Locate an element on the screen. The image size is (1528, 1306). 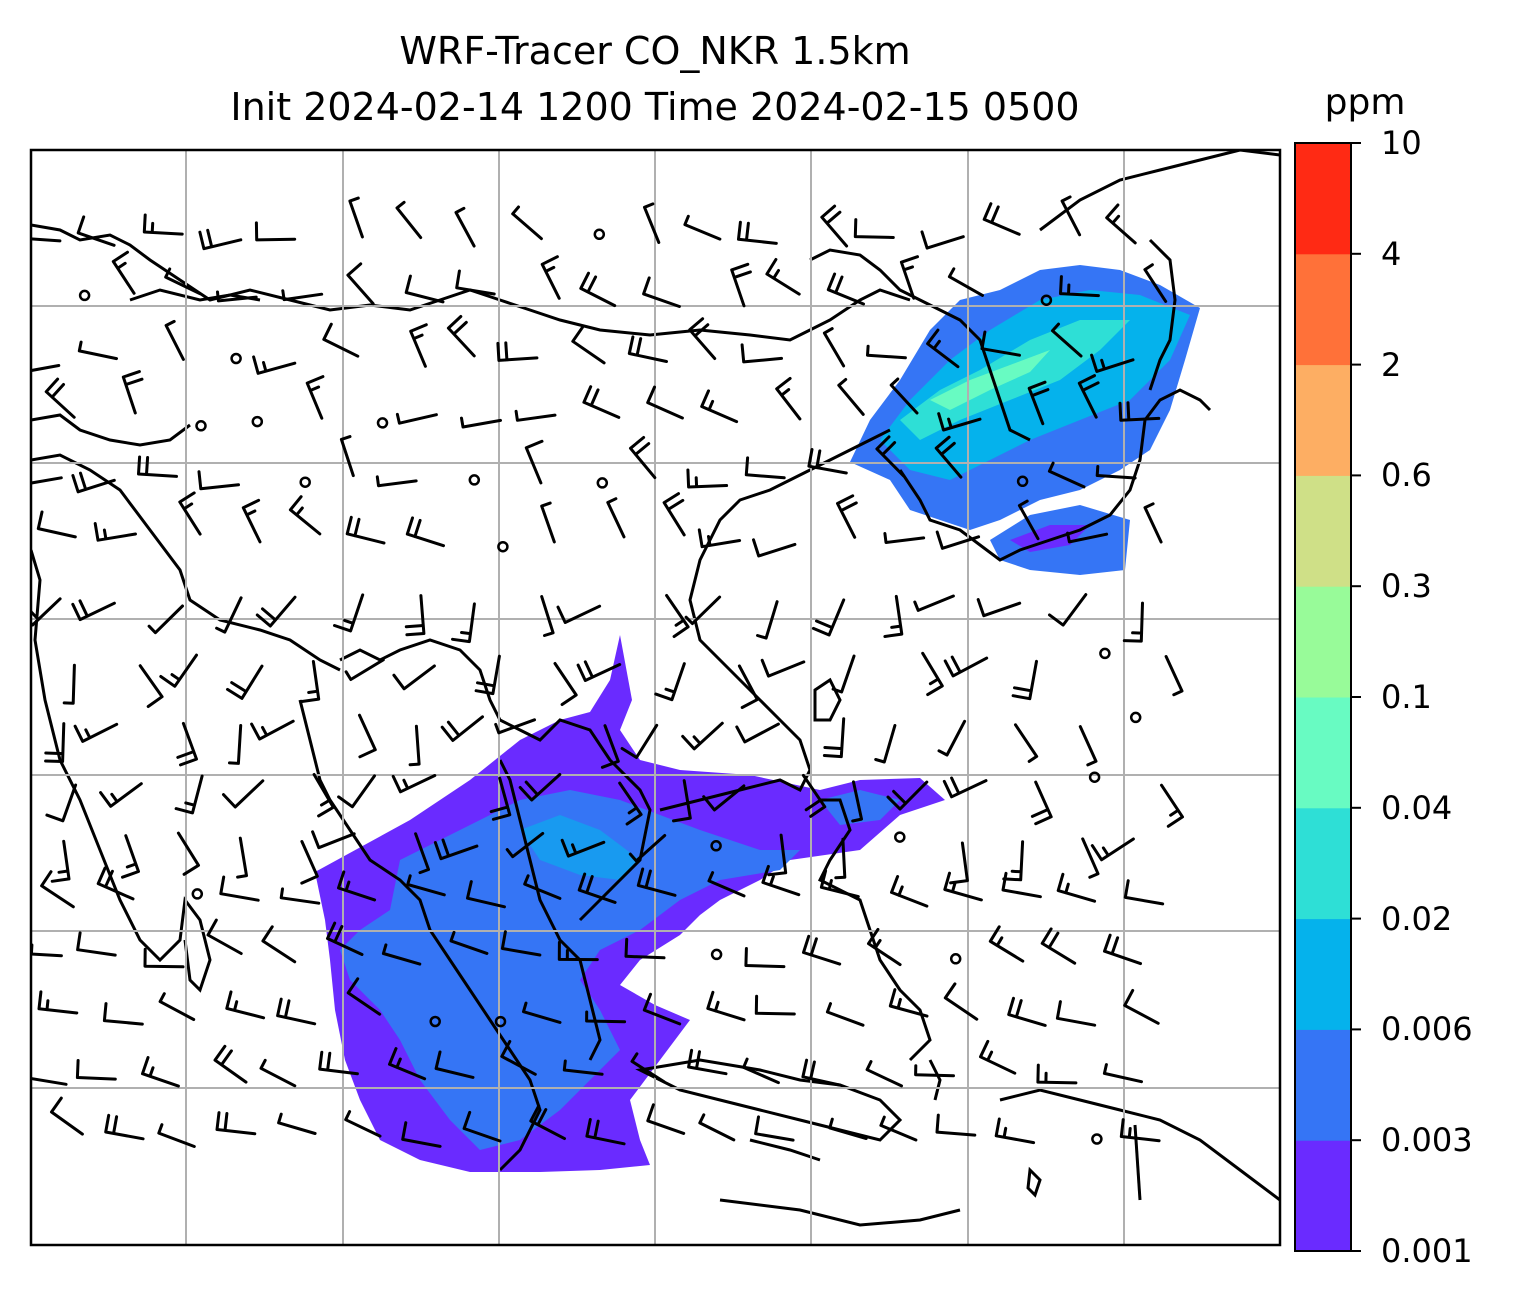
colorbar-segment is located at coordinates (1323, 199).